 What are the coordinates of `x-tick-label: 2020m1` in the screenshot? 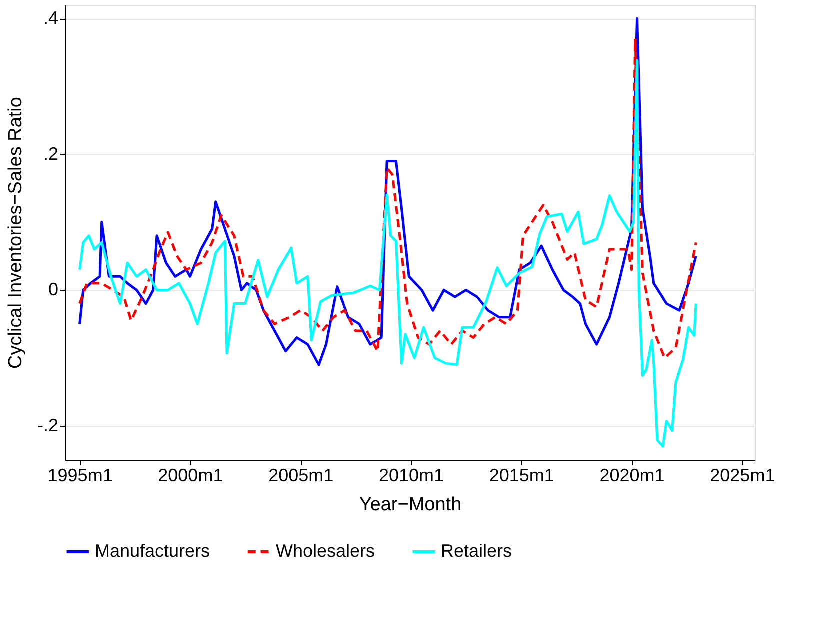 It's located at (632, 476).